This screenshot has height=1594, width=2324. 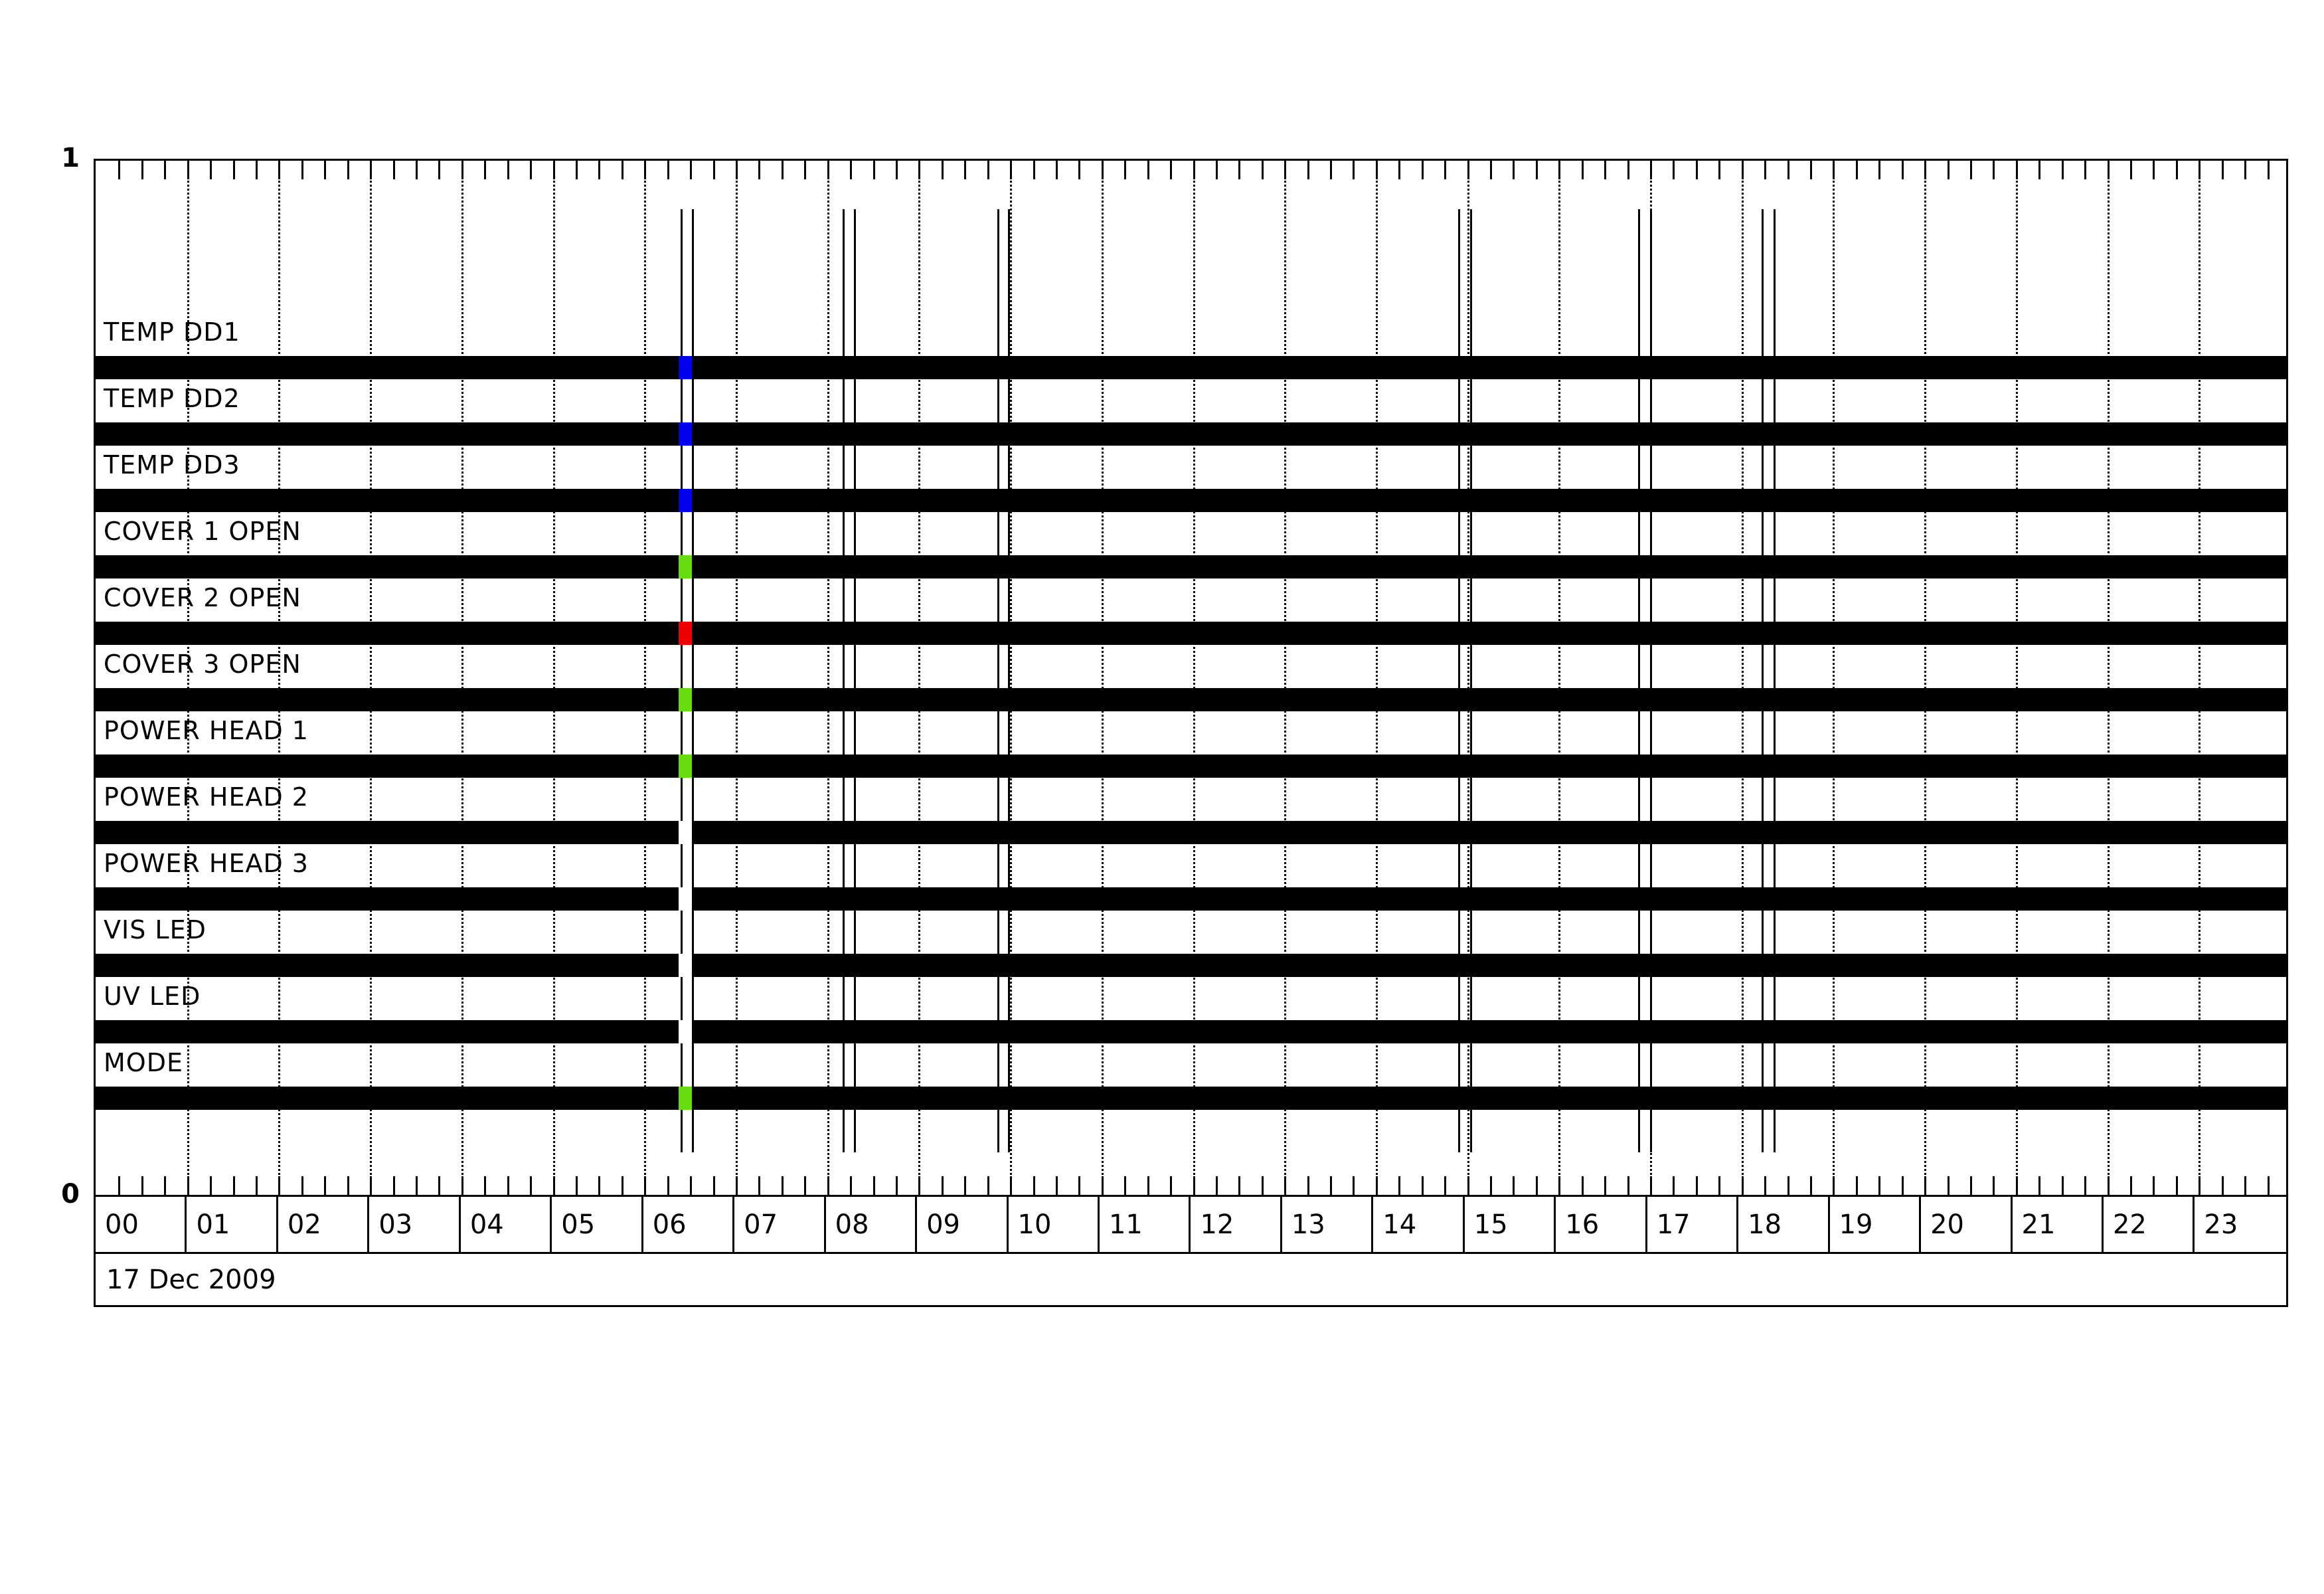 I want to click on hour-label: 11, so click(x=1145, y=1224).